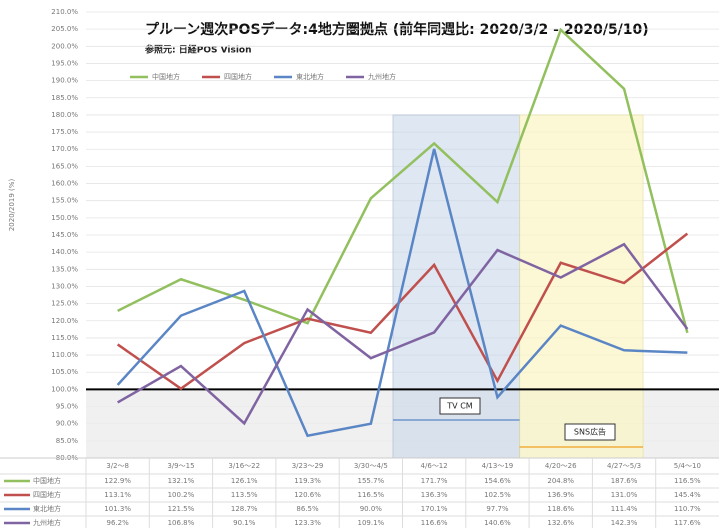 The height and width of the screenshot is (528, 719). What do you see at coordinates (181, 523) in the screenshot?
I see `table-cell: 106.8%` at bounding box center [181, 523].